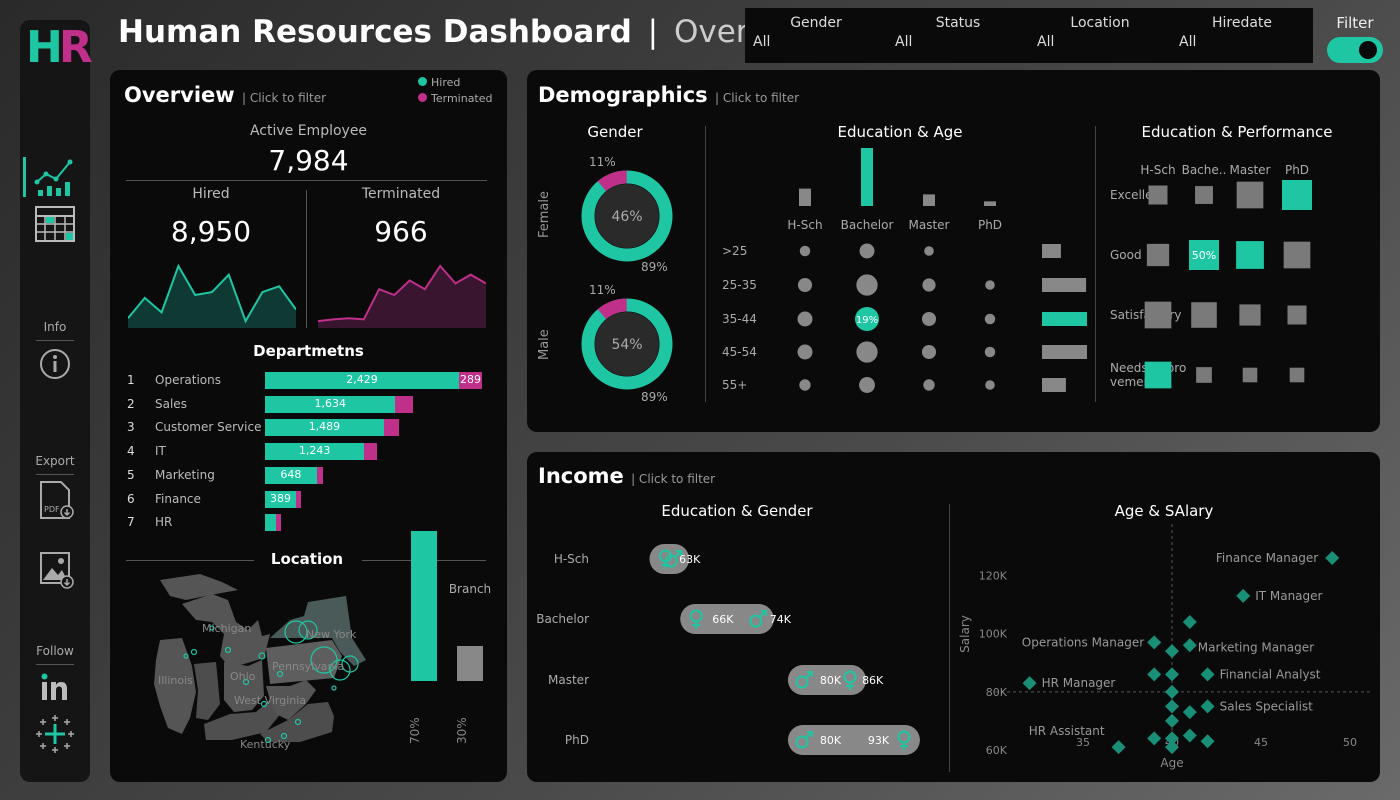 Image resolution: width=1400 pixels, height=800 pixels. Describe the element at coordinates (52, 509) in the screenshot. I see `svg-text: PDF` at that location.